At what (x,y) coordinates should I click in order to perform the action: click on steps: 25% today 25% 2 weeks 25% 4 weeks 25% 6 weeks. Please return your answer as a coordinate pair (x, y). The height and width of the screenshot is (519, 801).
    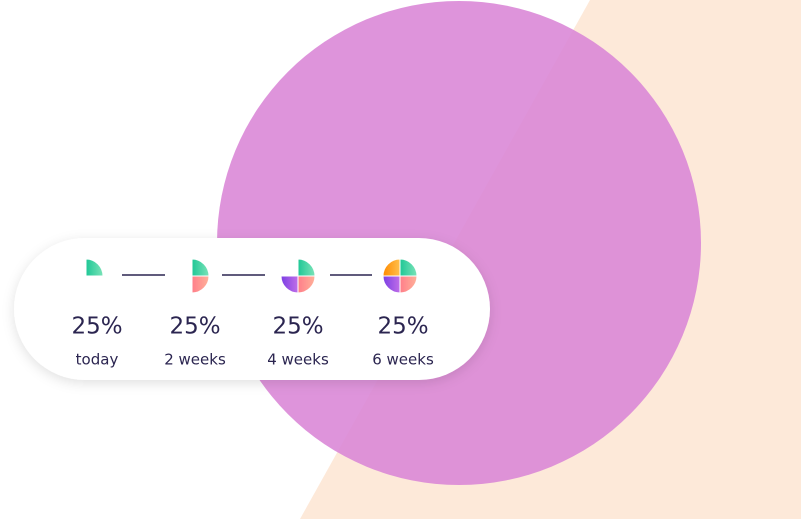
    Looking at the image, I should click on (252, 313).